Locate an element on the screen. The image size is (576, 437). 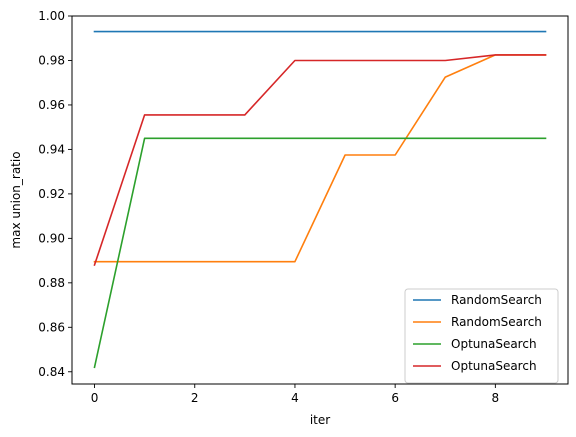
y-axis: 0.84 0.86 0.88 0.90 0.92 0.94 0.96 0.98 1.00 is located at coordinates (55, 194).